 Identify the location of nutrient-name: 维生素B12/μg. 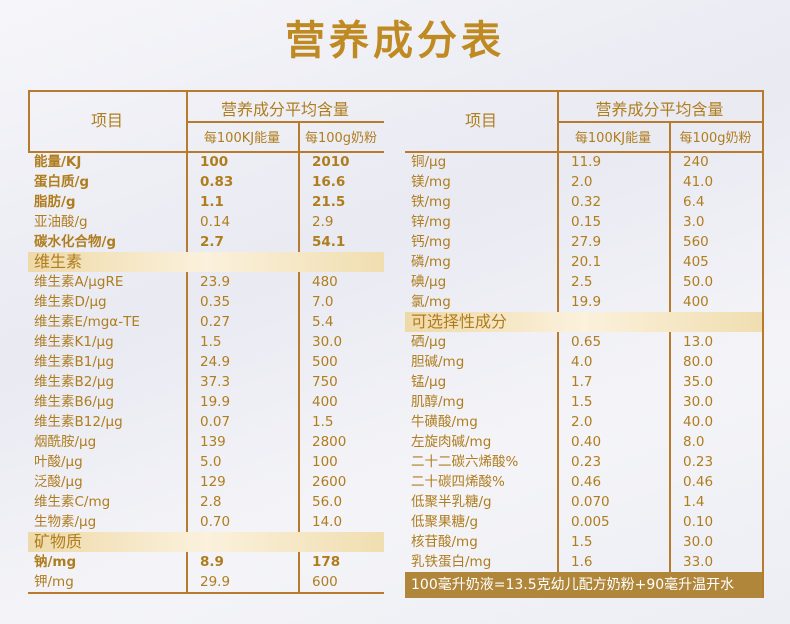
(78, 422).